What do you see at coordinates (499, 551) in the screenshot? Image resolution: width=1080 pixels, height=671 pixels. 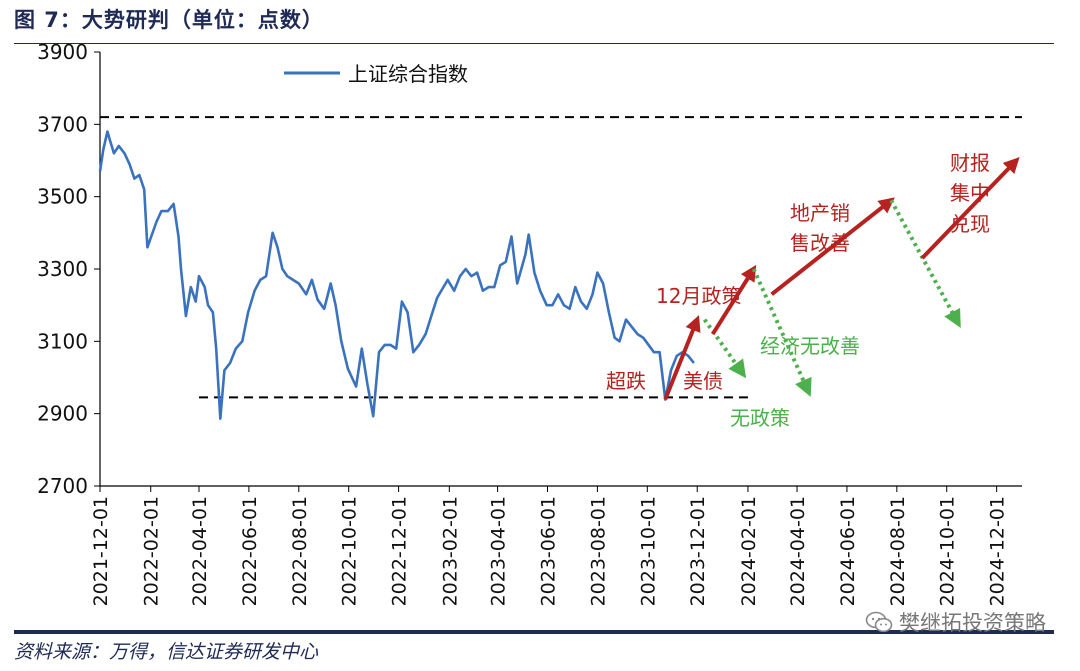 I see `x-tick-label: 2023-04-01` at bounding box center [499, 551].